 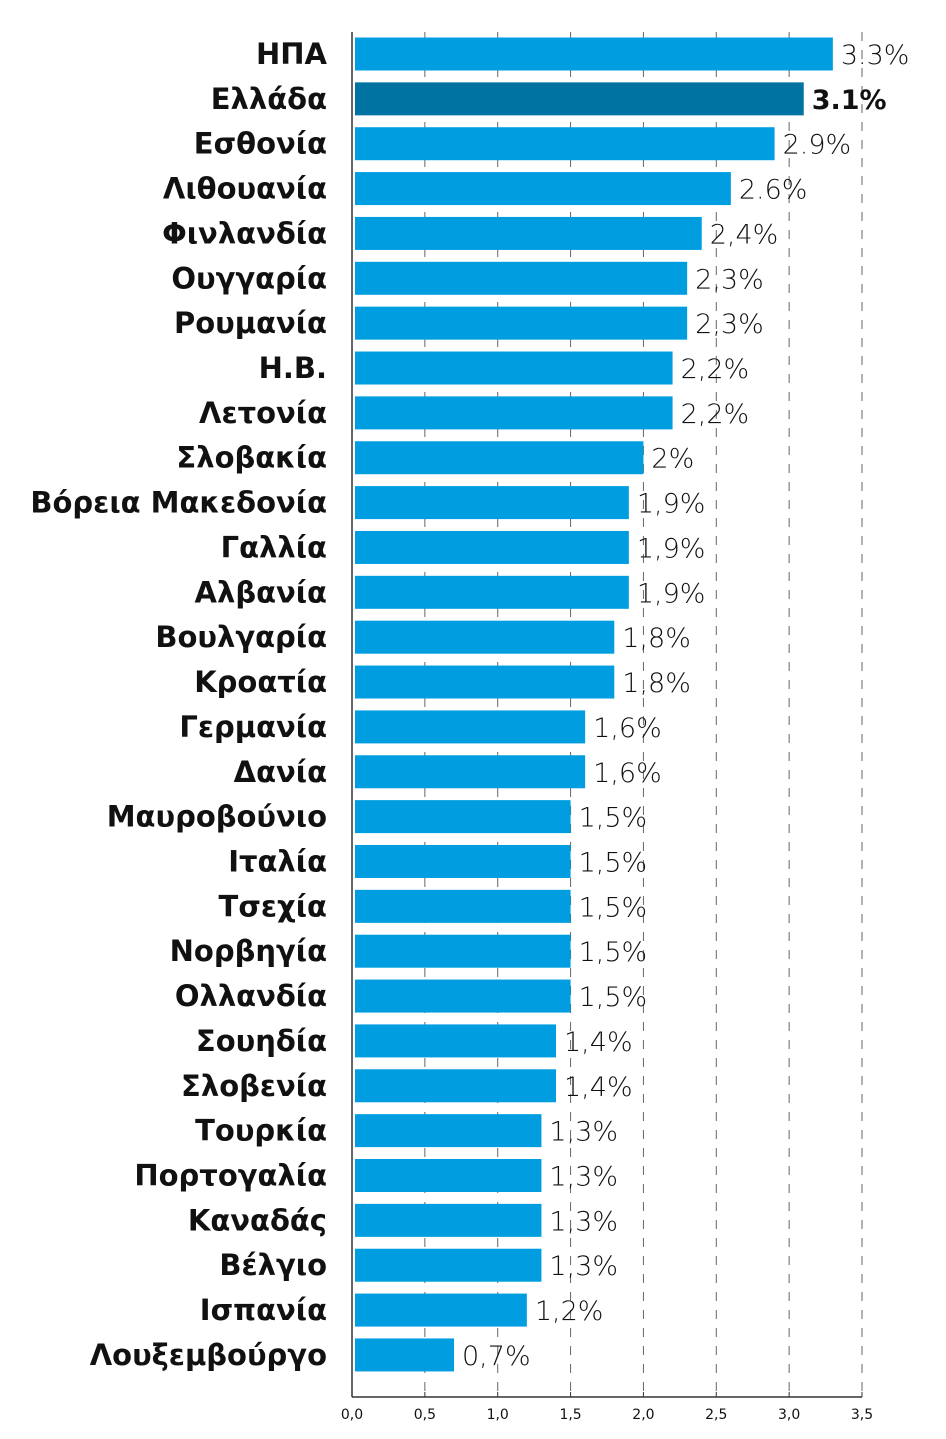 I want to click on category-label: Ολλανδία, so click(x=251, y=996).